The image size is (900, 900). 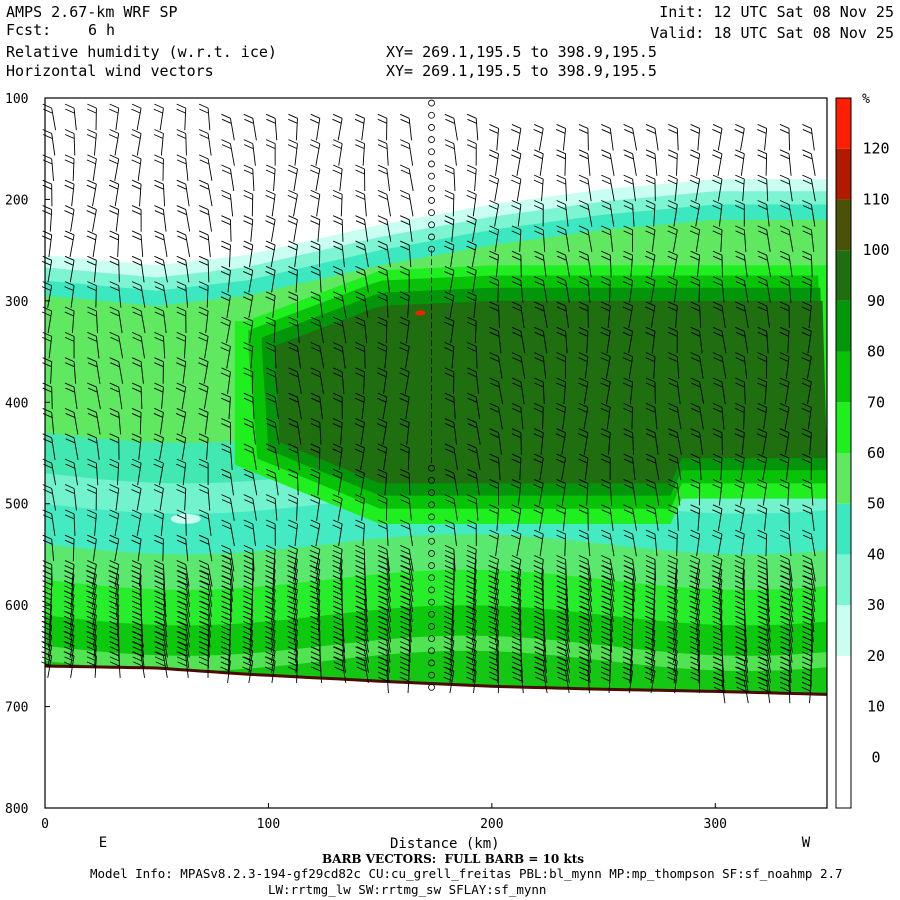 What do you see at coordinates (843, 453) in the screenshot?
I see `colorbar-frame` at bounding box center [843, 453].